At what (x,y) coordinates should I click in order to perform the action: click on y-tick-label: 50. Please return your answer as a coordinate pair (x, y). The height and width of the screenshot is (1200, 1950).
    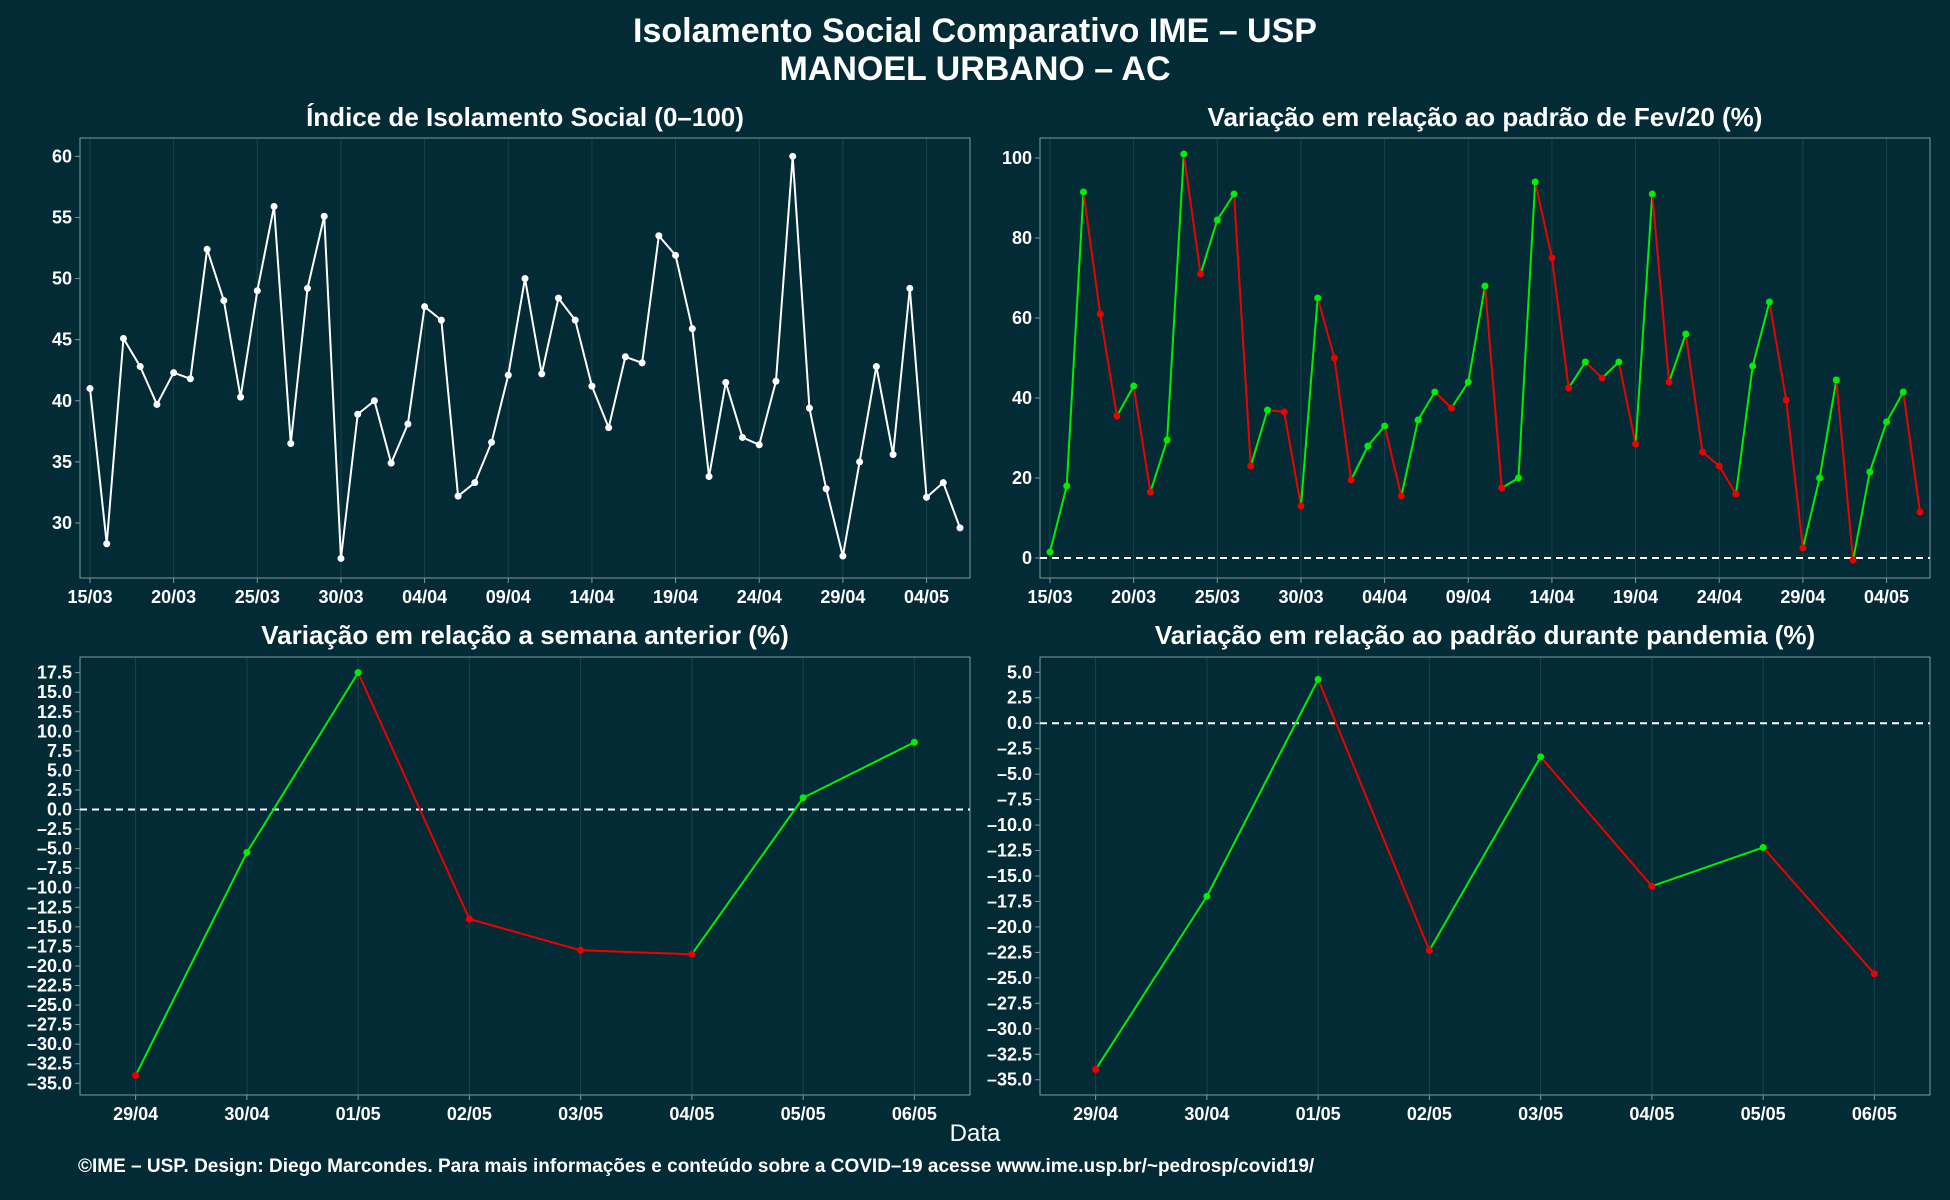
    Looking at the image, I should click on (62, 279).